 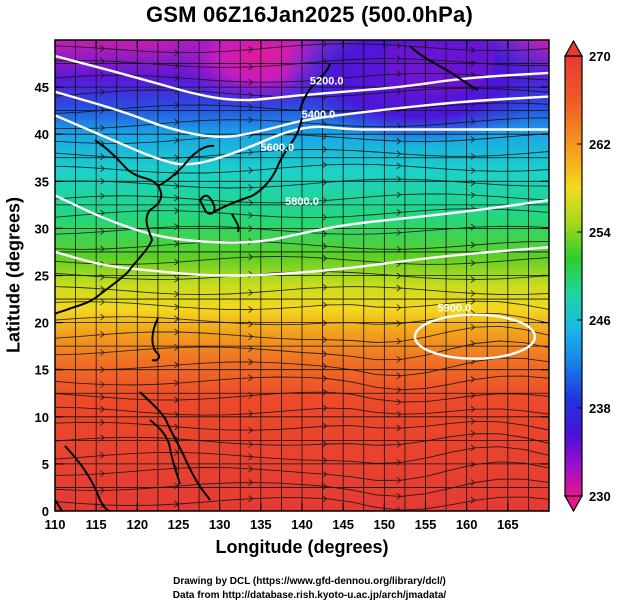 I want to click on colorbar-gradient, so click(x=573, y=276).